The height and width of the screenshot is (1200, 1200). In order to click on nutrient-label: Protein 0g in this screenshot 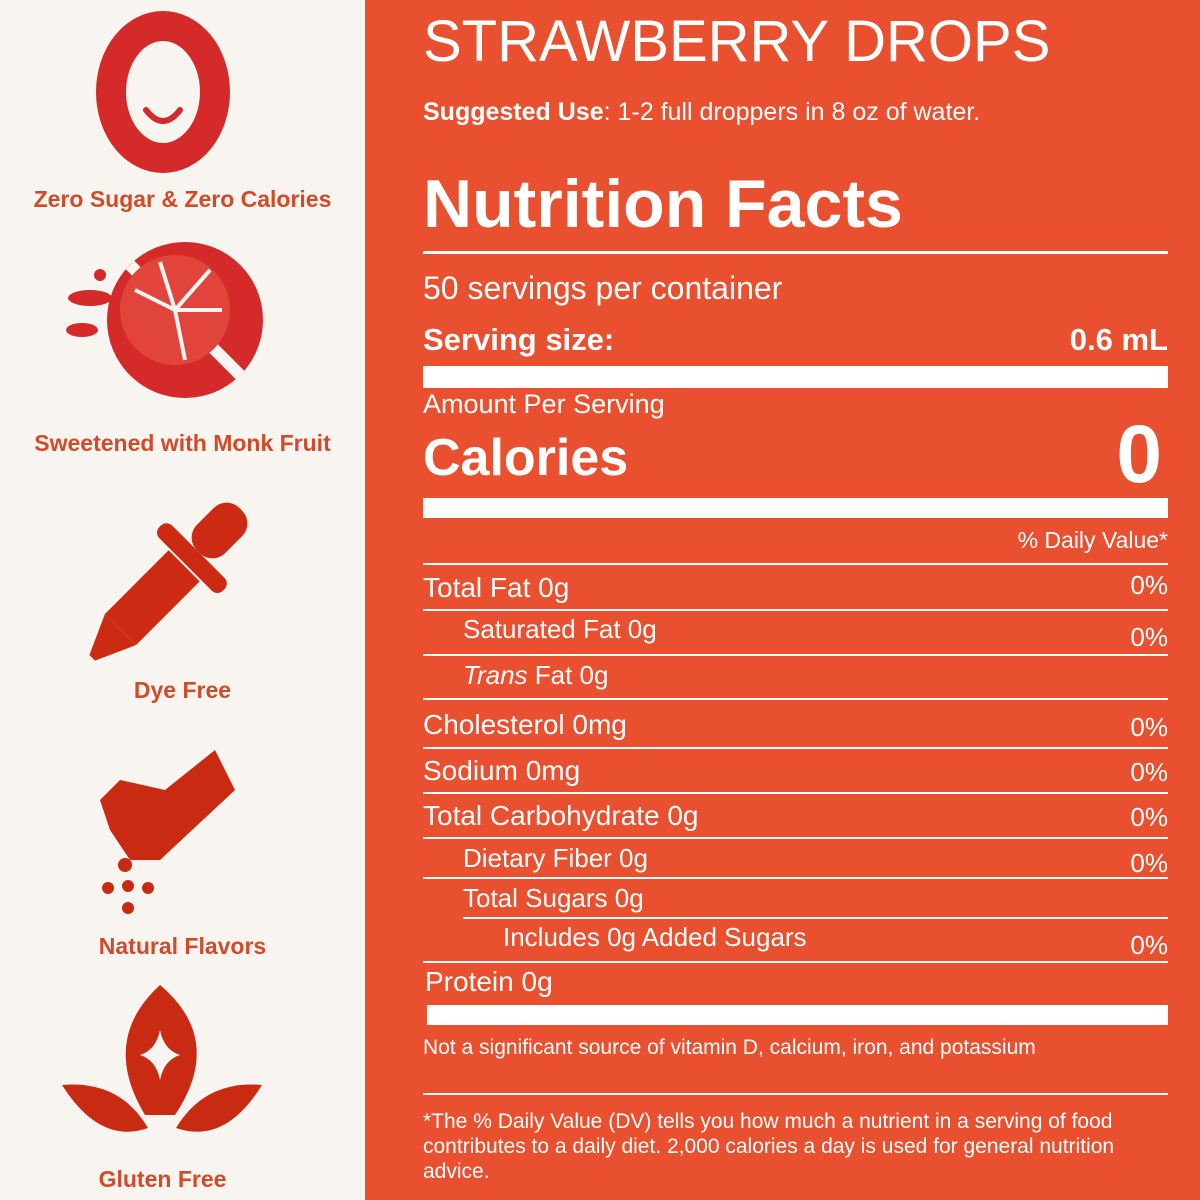, I will do `click(489, 981)`.